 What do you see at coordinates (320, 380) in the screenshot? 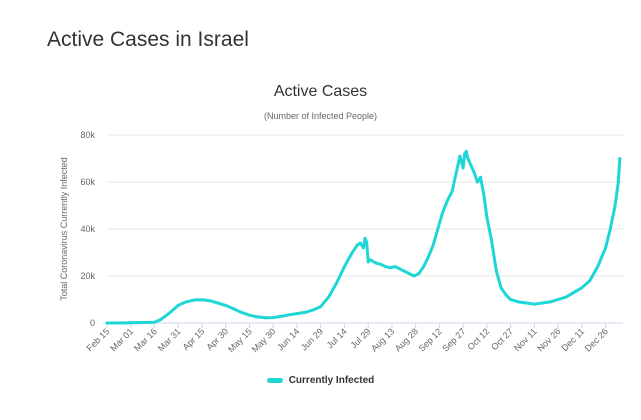
I see `legend-item-currently-infected: Currently Infected` at bounding box center [320, 380].